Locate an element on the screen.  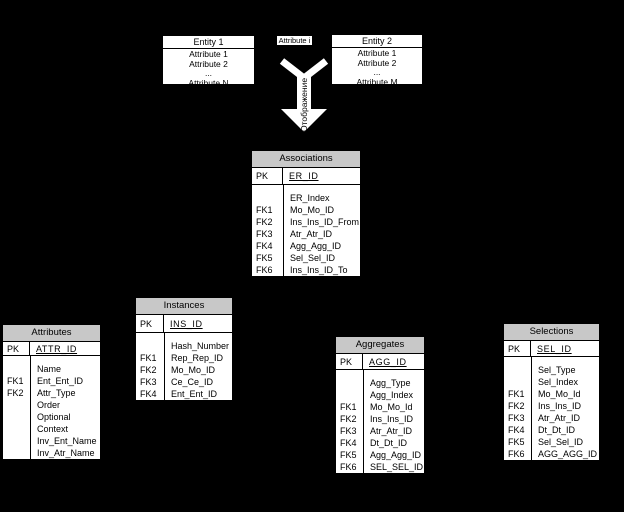
pk-row: PK INS_ID is located at coordinates (184, 324).